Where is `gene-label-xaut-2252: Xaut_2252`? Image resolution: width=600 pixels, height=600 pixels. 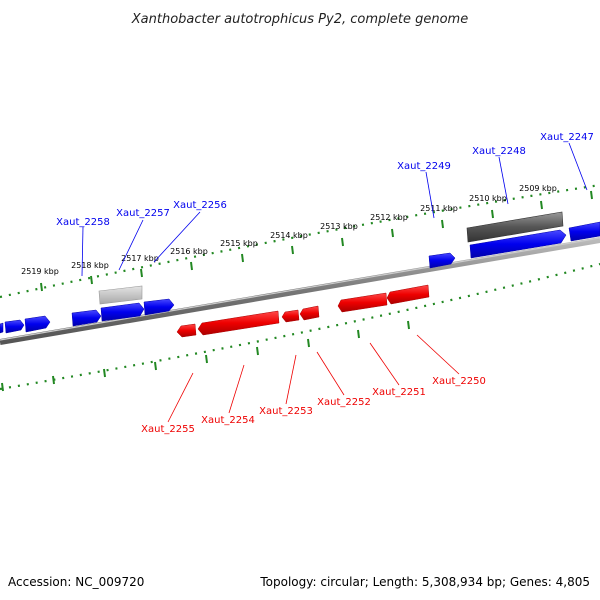 gene-label-xaut-2252: Xaut_2252 is located at coordinates (344, 402).